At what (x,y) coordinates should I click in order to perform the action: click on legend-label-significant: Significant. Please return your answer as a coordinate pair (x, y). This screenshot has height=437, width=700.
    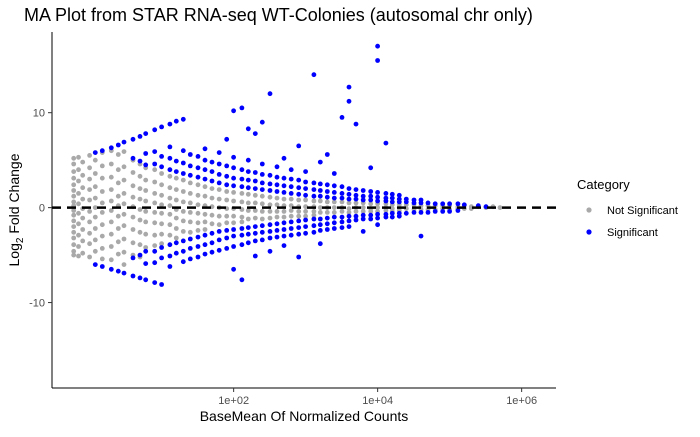
    Looking at the image, I should click on (632, 233).